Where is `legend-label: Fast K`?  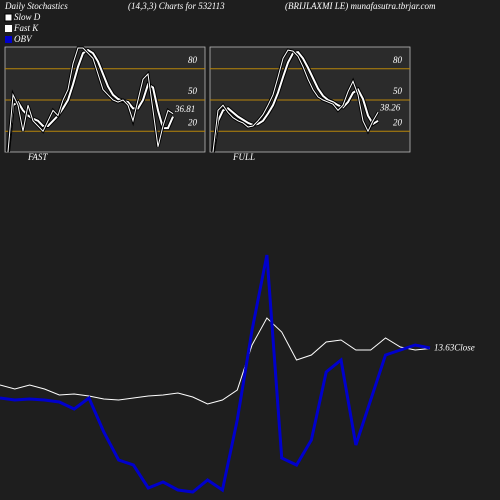 legend-label: Fast K is located at coordinates (26, 28).